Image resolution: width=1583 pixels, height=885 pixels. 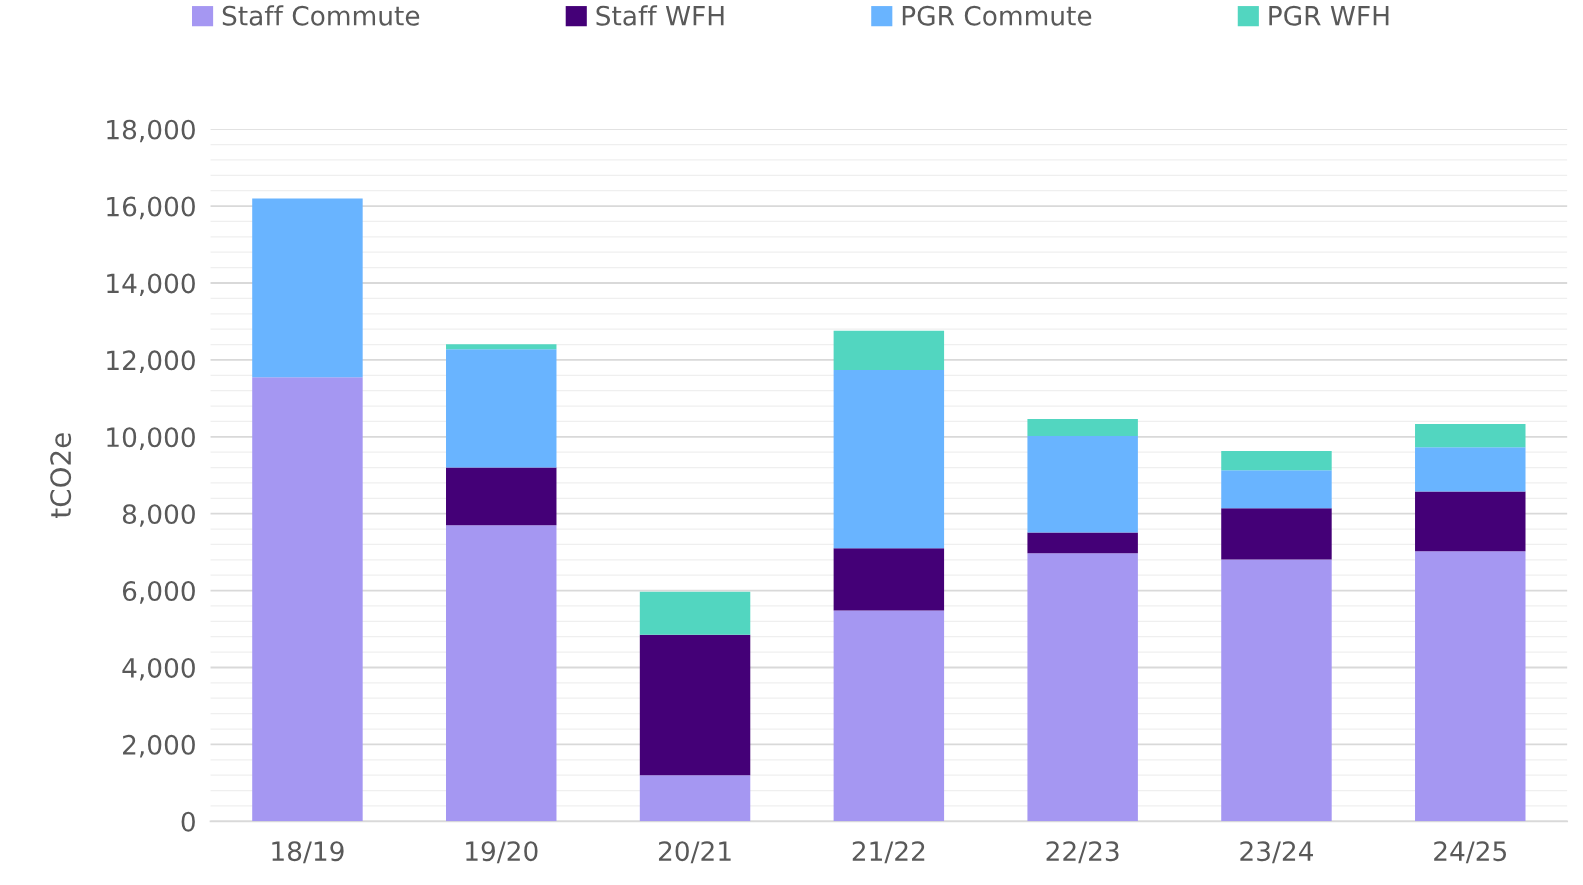 What do you see at coordinates (502, 852) in the screenshot?
I see `x-tick-label: 19/20` at bounding box center [502, 852].